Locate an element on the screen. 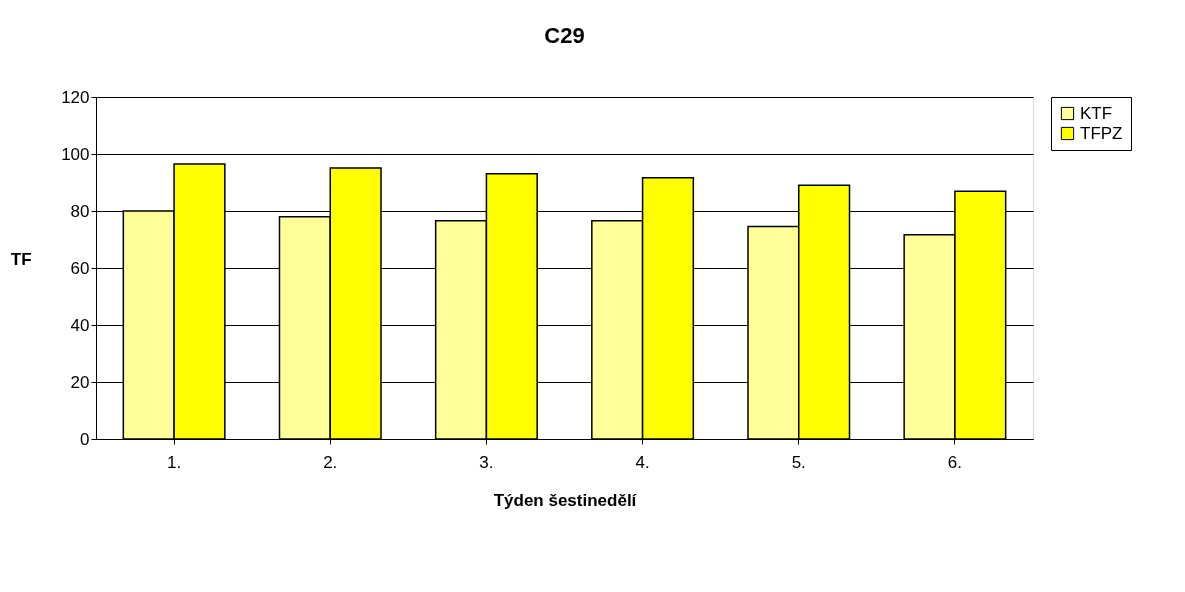 The image size is (1185, 592). y-tick-label: 80 is located at coordinates (80, 211).